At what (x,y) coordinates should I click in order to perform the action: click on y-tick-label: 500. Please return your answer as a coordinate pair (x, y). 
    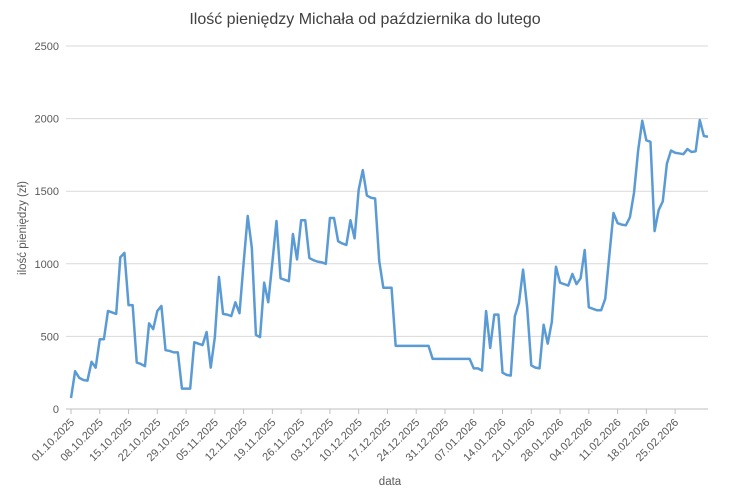
    Looking at the image, I should click on (50, 337).